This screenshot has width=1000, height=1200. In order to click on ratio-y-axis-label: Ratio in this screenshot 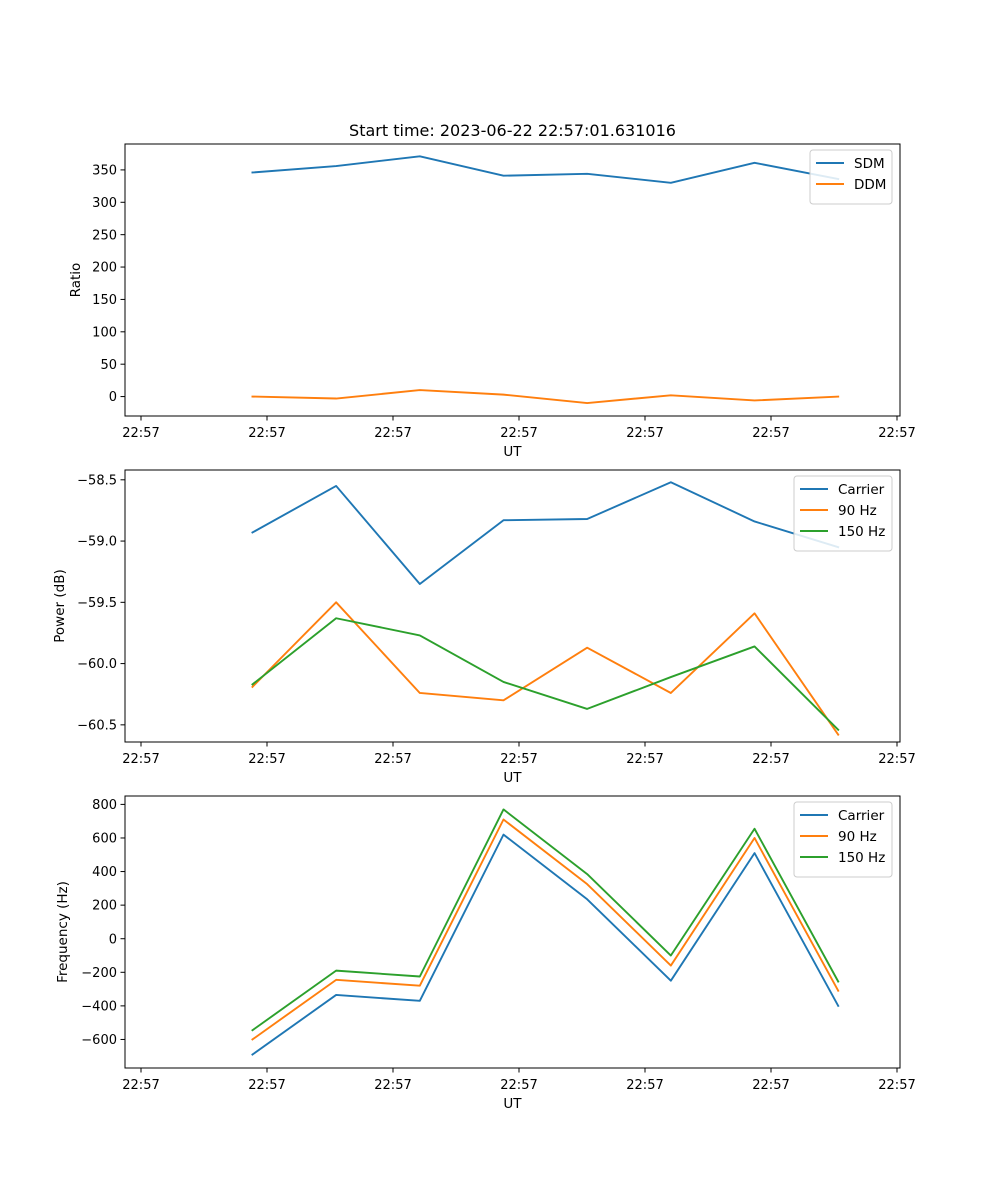, I will do `click(76, 280)`.